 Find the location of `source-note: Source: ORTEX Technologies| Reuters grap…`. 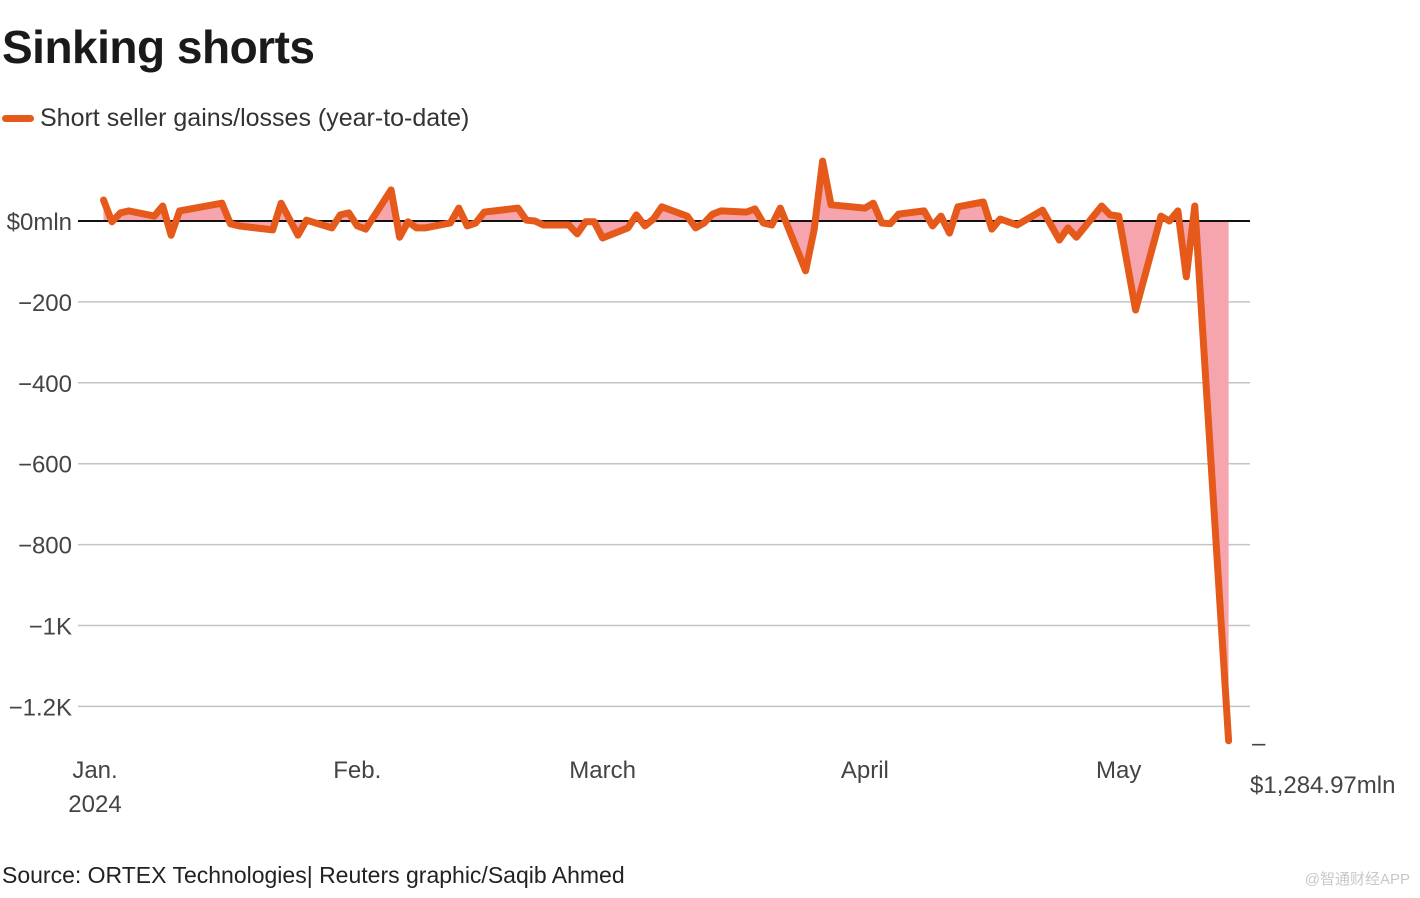

source-note: Source: ORTEX Technologies| Reuters grap… is located at coordinates (313, 875).